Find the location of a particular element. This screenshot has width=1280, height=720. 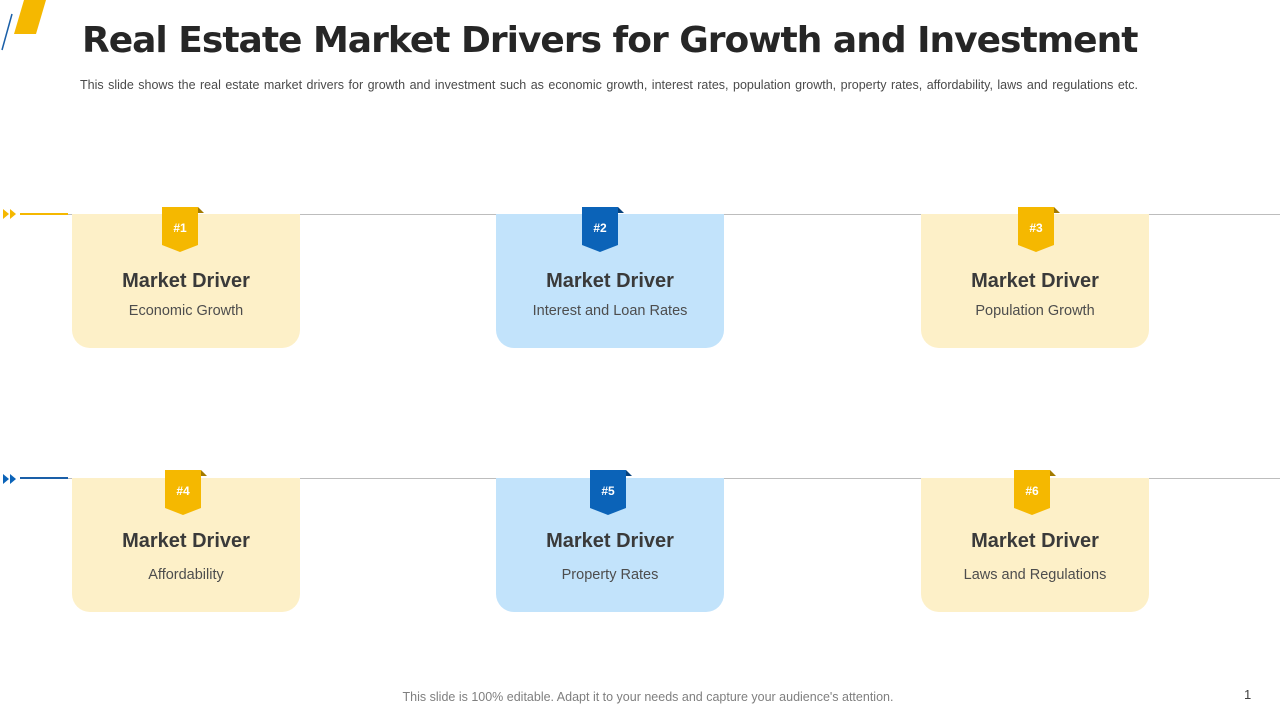

driver-badge-5: #5 is located at coordinates (612, 493).